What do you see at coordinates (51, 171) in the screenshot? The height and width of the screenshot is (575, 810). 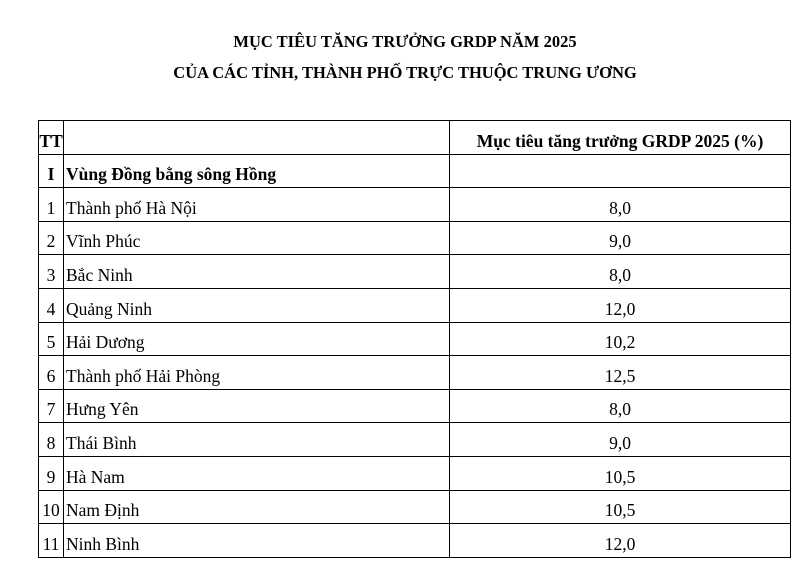 I see `row-number: I` at bounding box center [51, 171].